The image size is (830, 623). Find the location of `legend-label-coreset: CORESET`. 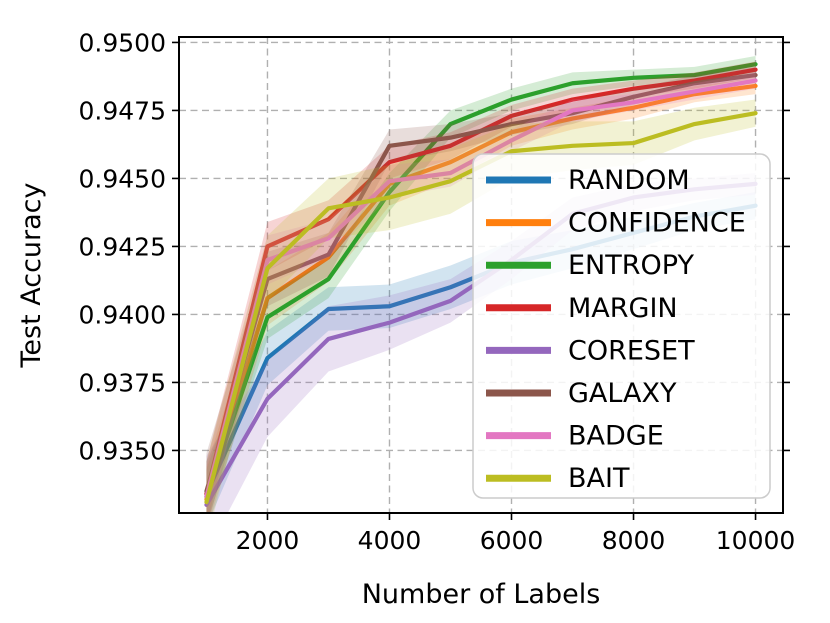

legend-label-coreset: CORESET is located at coordinates (631, 350).